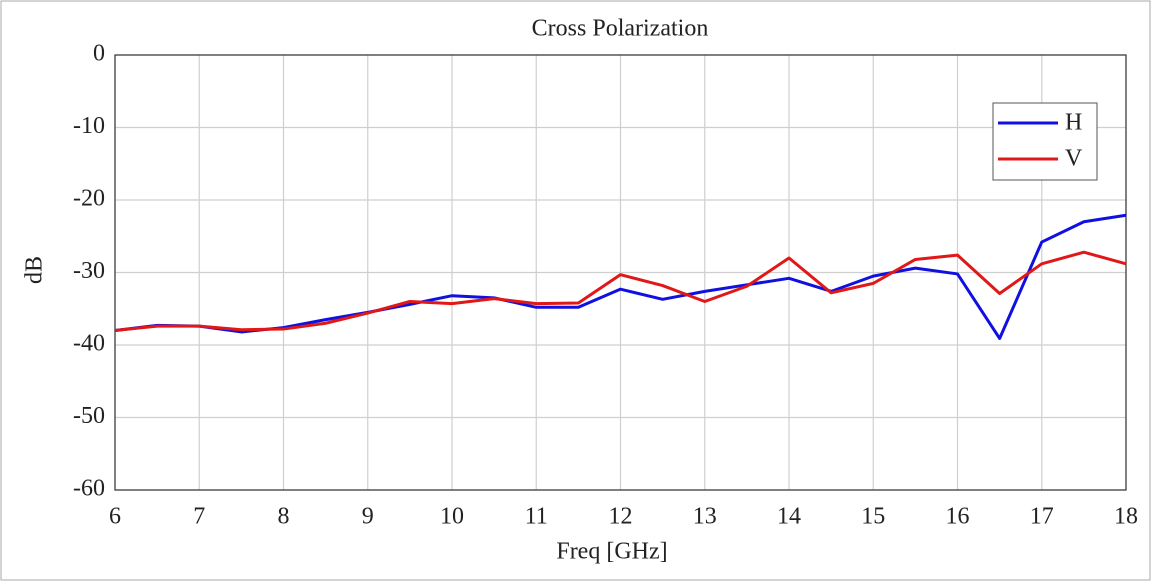  What do you see at coordinates (620, 29) in the screenshot?
I see `chart-title: Cross Polarization` at bounding box center [620, 29].